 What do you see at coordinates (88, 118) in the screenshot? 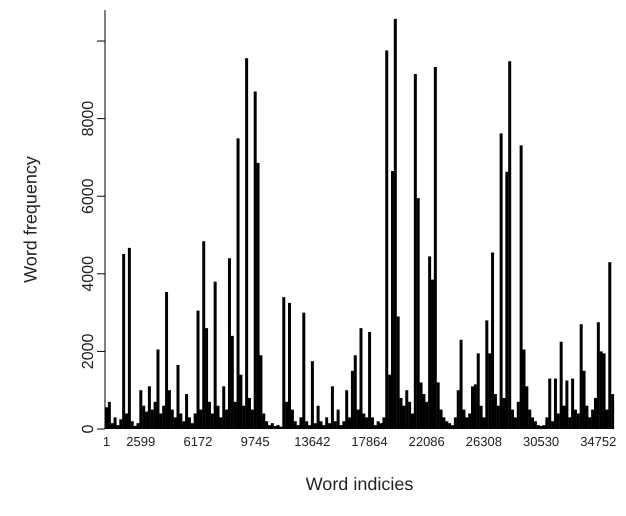
I see `y-tick-label: 8000` at bounding box center [88, 118].